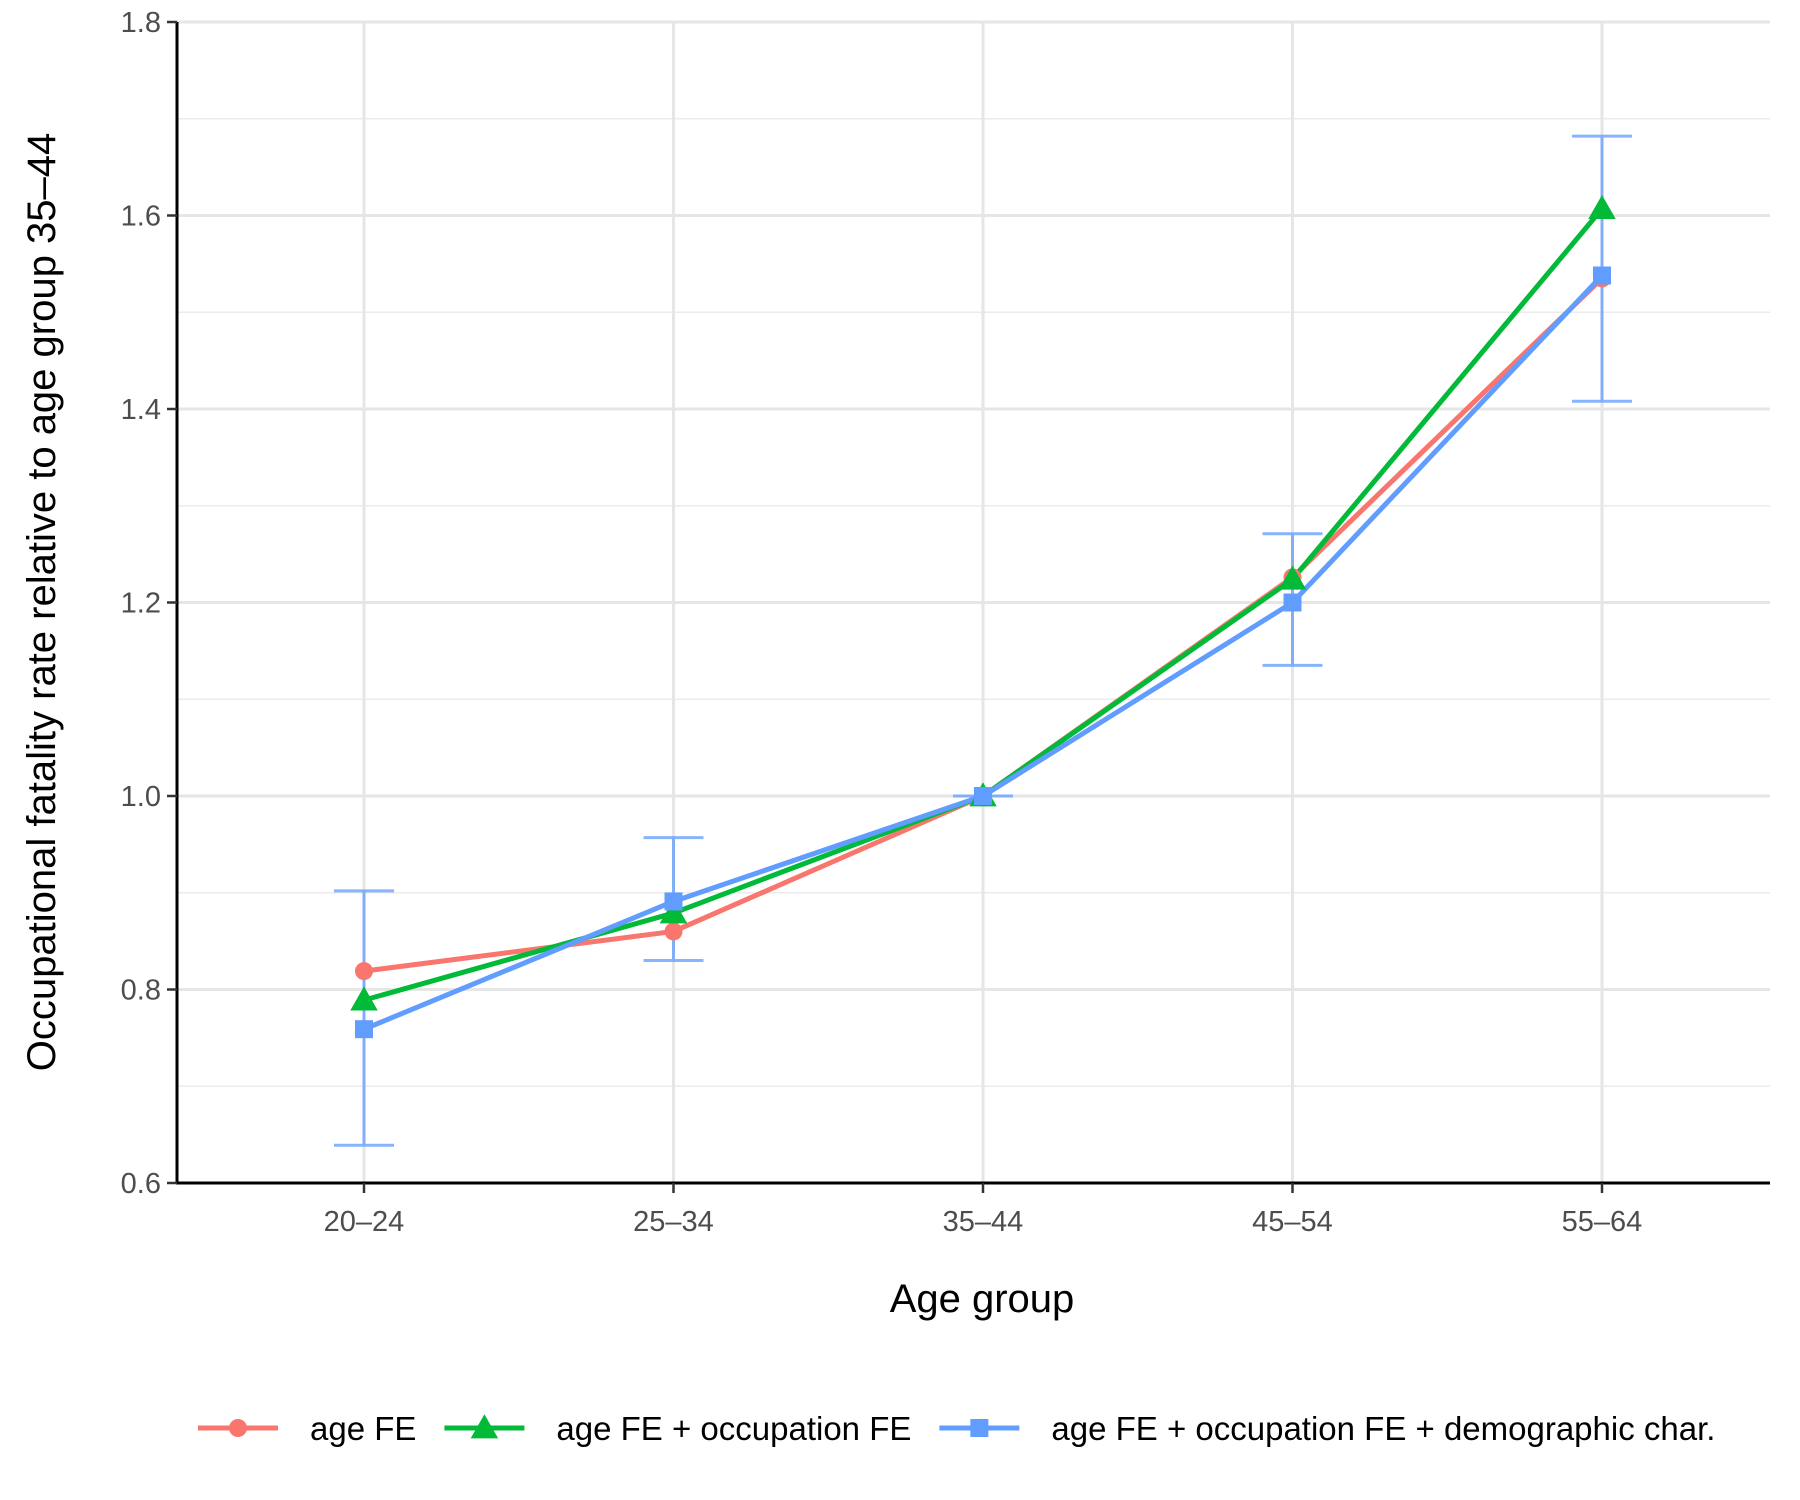 The height and width of the screenshot is (1500, 1800). What do you see at coordinates (141, 217) in the screenshot?
I see `y-tick-label: 1.6` at bounding box center [141, 217].